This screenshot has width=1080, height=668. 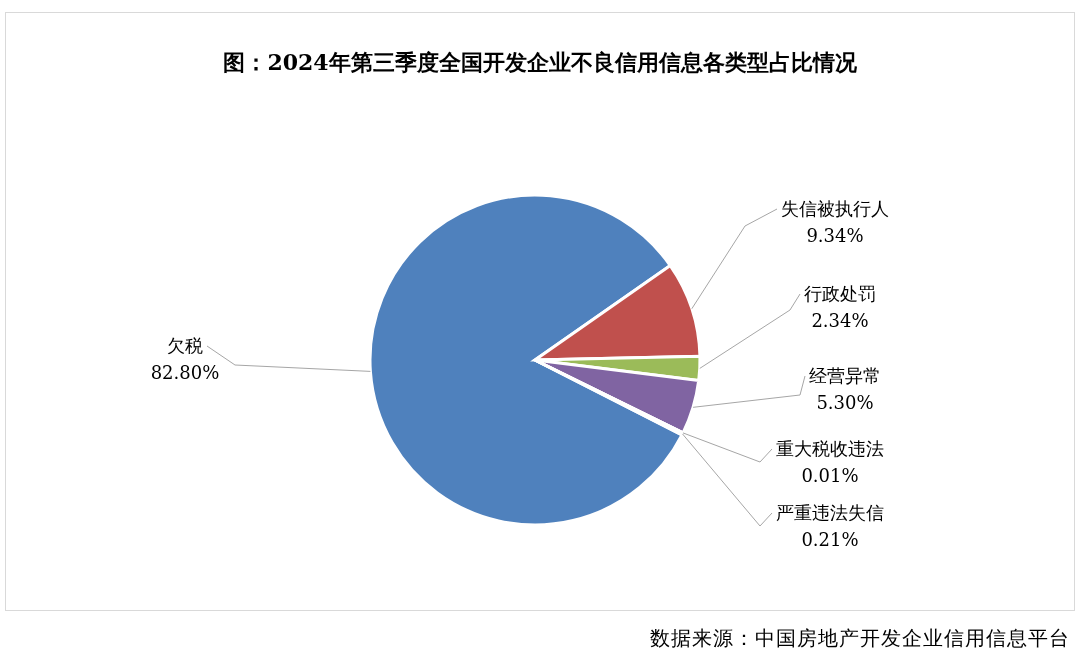 I want to click on data-label: 2.34%, so click(x=840, y=320).